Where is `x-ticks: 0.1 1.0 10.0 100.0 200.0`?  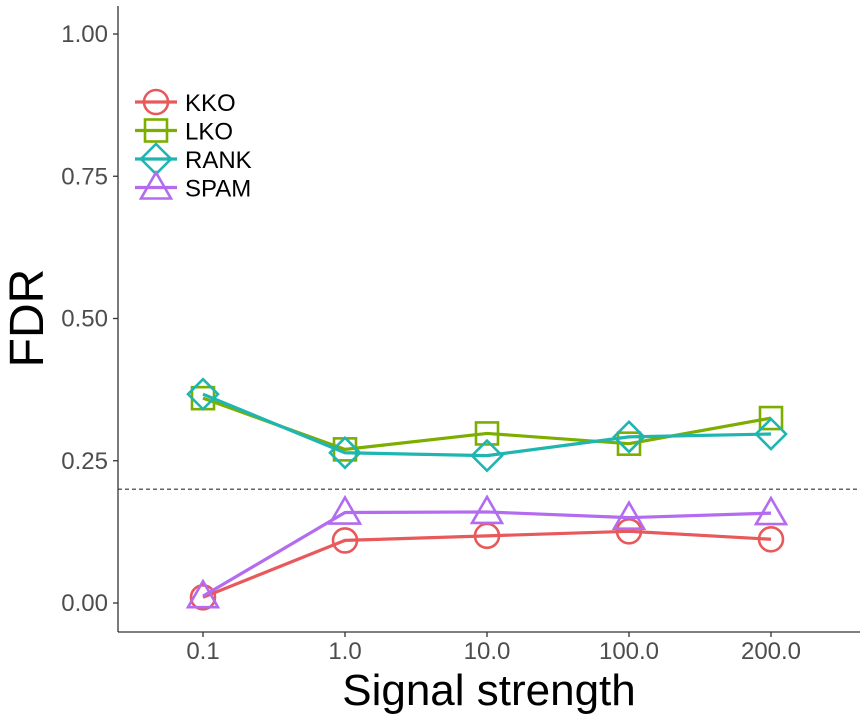
x-ticks: 0.1 1.0 10.0 100.0 200.0 is located at coordinates (493, 648).